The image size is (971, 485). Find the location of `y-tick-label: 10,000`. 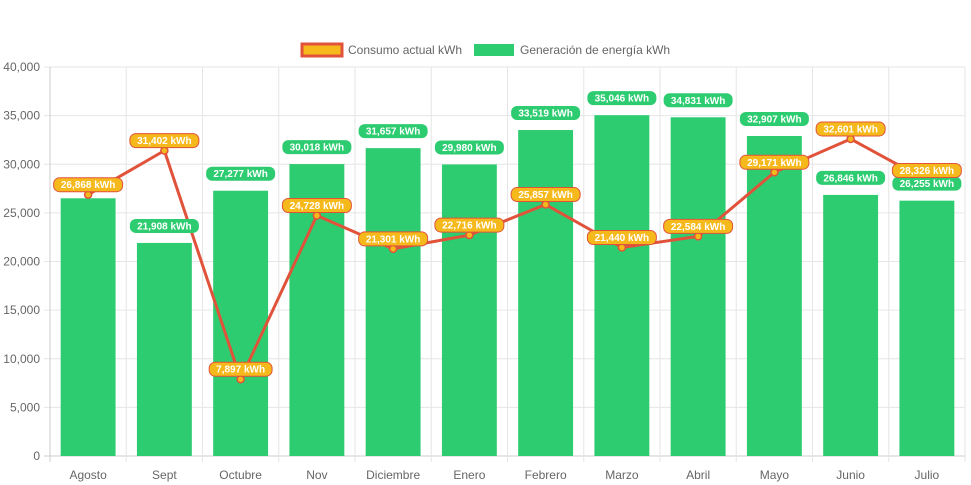

y-tick-label: 10,000 is located at coordinates (21, 359).